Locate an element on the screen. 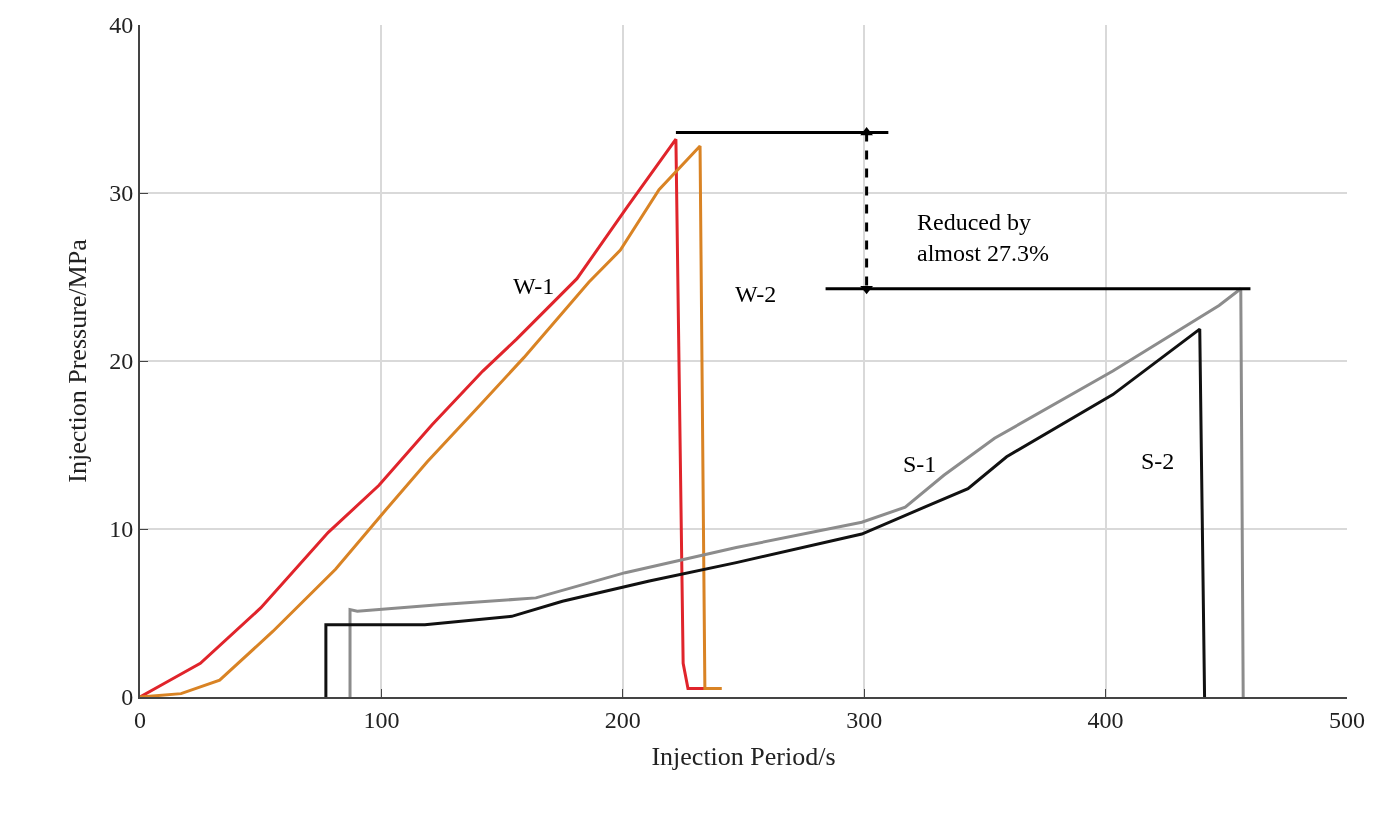 This screenshot has width=1387, height=825. series-label: W-2 is located at coordinates (756, 294).